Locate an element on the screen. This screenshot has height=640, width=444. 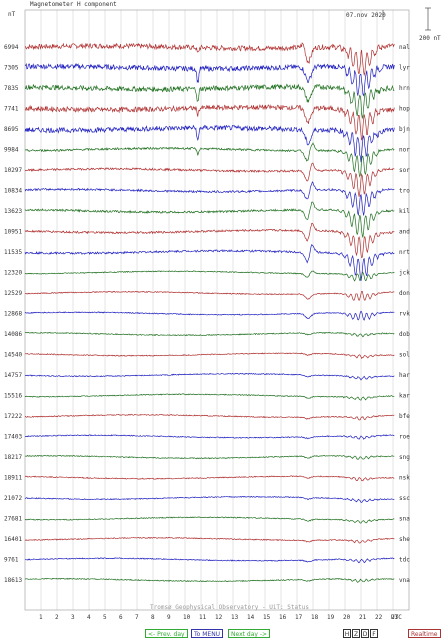
prev-day-button: <- Prev. day is located at coordinates (166, 633).